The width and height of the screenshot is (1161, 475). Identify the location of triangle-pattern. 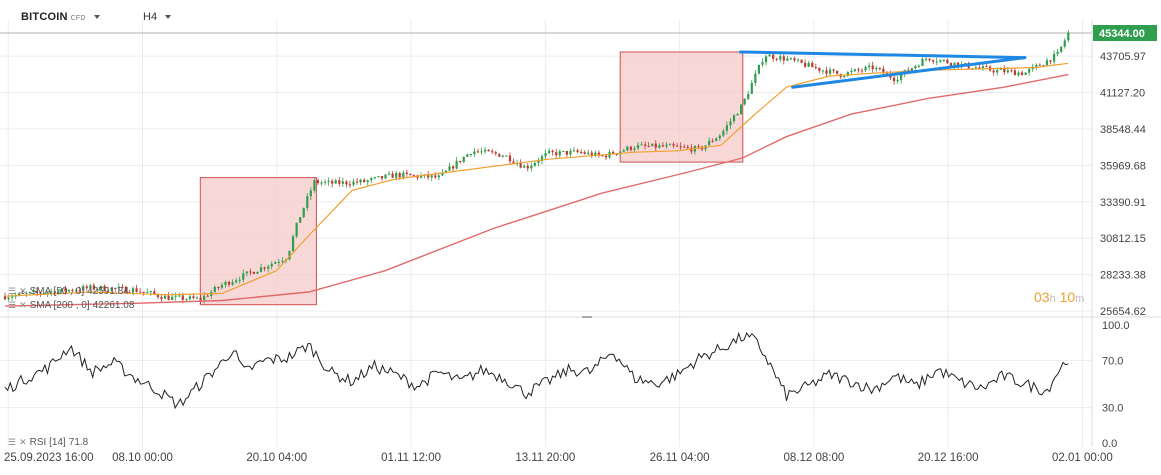
(883, 69).